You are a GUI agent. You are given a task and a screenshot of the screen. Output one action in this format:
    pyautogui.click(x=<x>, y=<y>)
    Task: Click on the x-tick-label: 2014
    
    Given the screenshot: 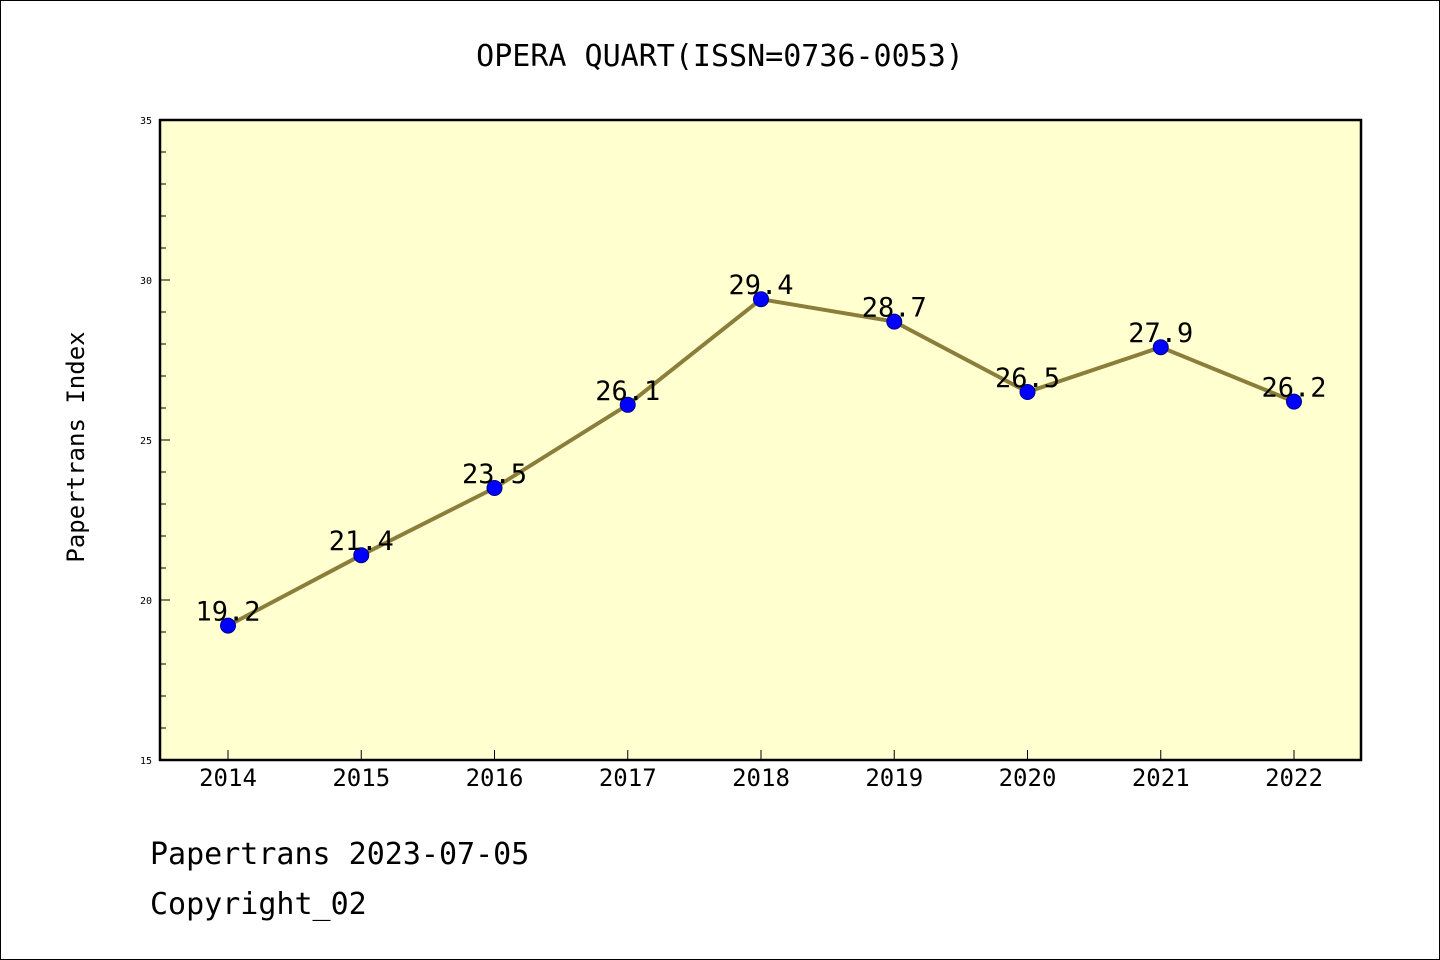 What is the action you would take?
    pyautogui.click(x=228, y=778)
    